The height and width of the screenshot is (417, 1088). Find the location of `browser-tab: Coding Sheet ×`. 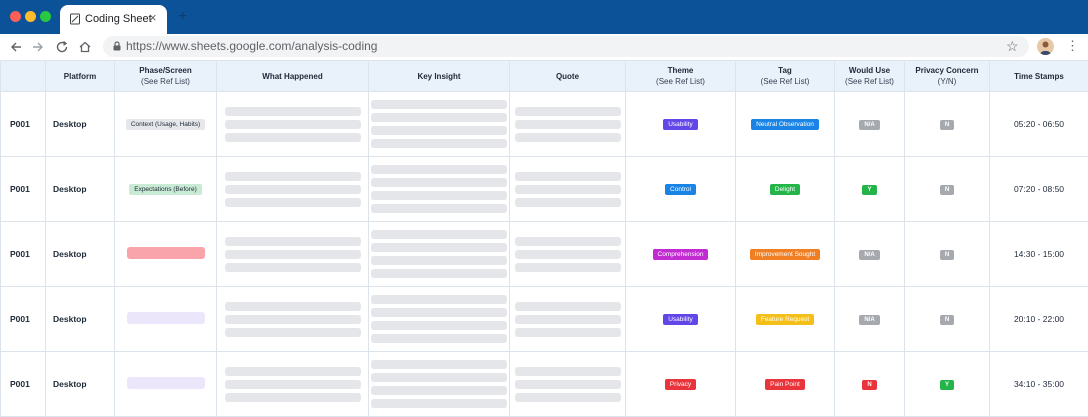

browser-tab: Coding Sheet × is located at coordinates (113, 19).